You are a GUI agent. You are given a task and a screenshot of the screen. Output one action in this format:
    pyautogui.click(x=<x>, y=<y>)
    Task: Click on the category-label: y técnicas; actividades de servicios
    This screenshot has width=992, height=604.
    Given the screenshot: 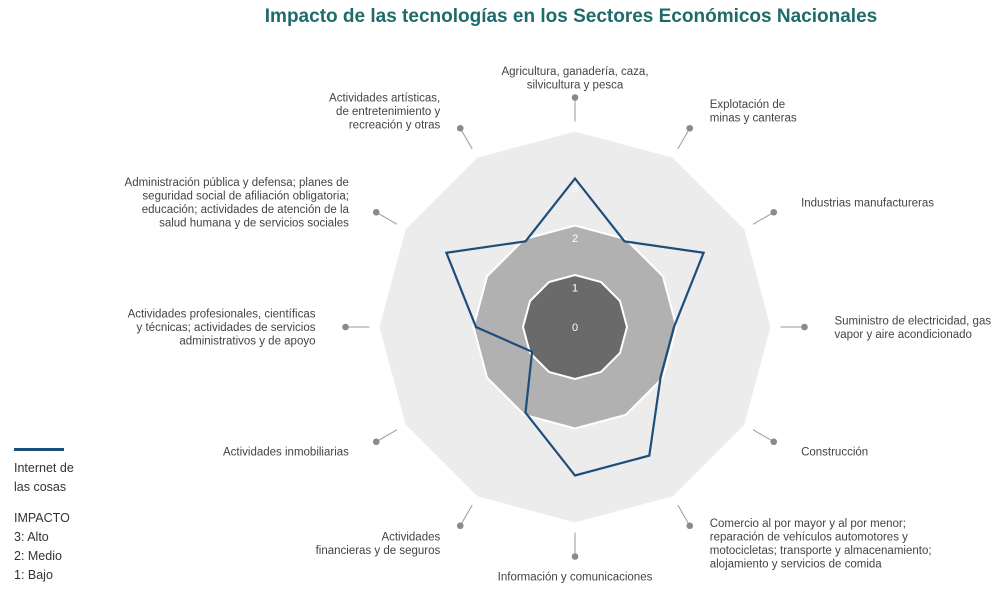 What is the action you would take?
    pyautogui.click(x=226, y=328)
    